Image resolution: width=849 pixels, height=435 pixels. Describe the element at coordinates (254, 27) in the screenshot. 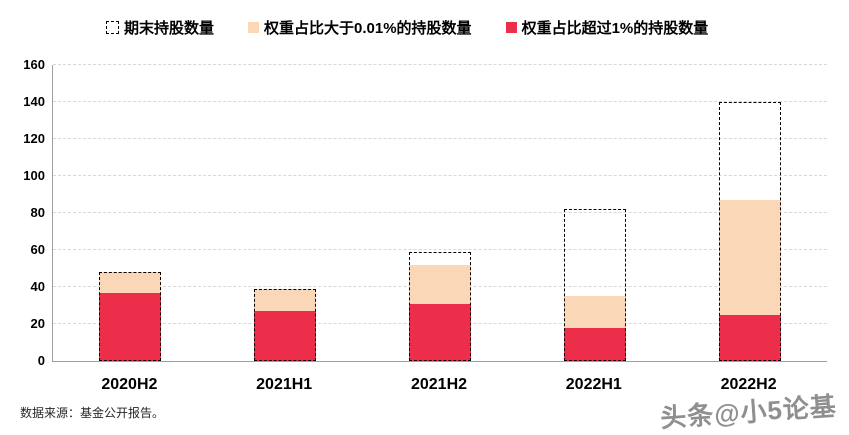

I see `peach-swatch-icon` at that location.